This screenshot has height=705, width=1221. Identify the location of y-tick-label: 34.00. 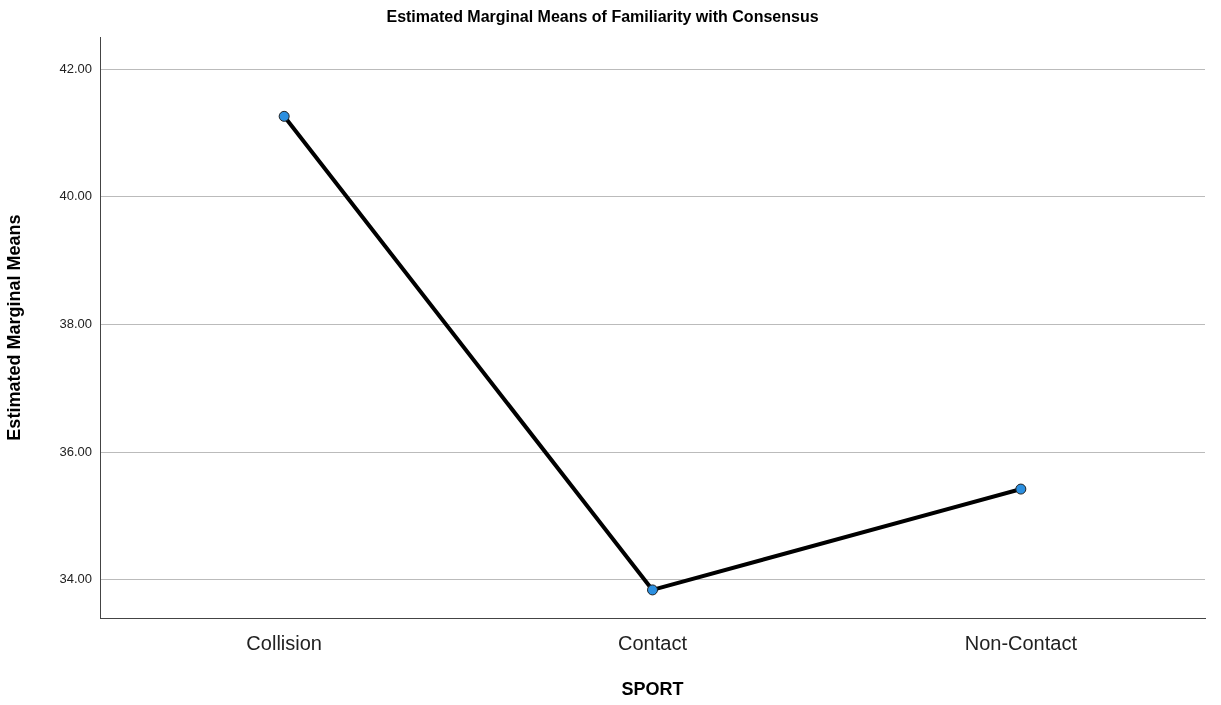
(75, 579).